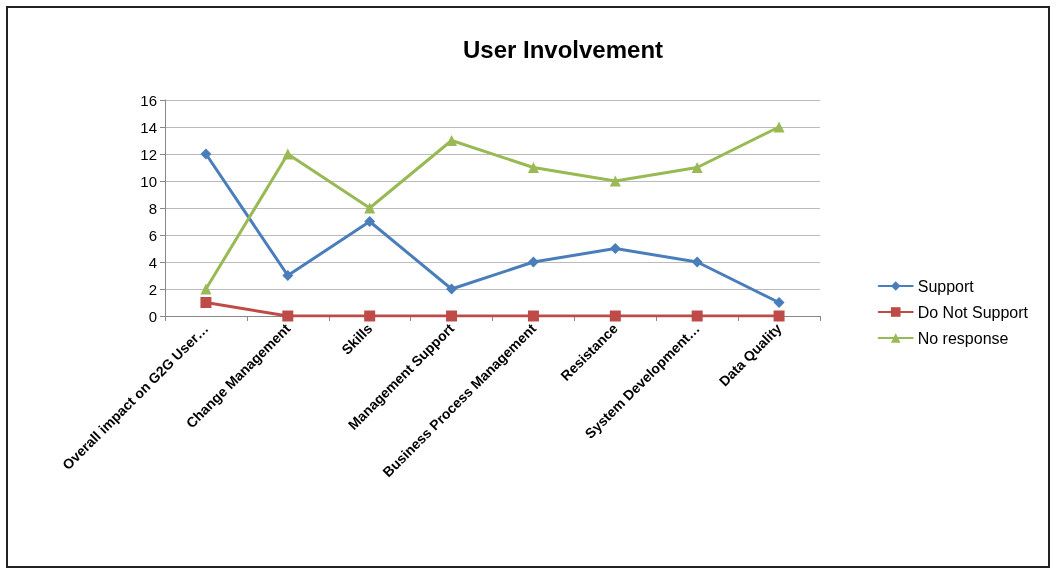 This screenshot has width=1060, height=577. What do you see at coordinates (946, 286) in the screenshot?
I see `legend-label: Support` at bounding box center [946, 286].